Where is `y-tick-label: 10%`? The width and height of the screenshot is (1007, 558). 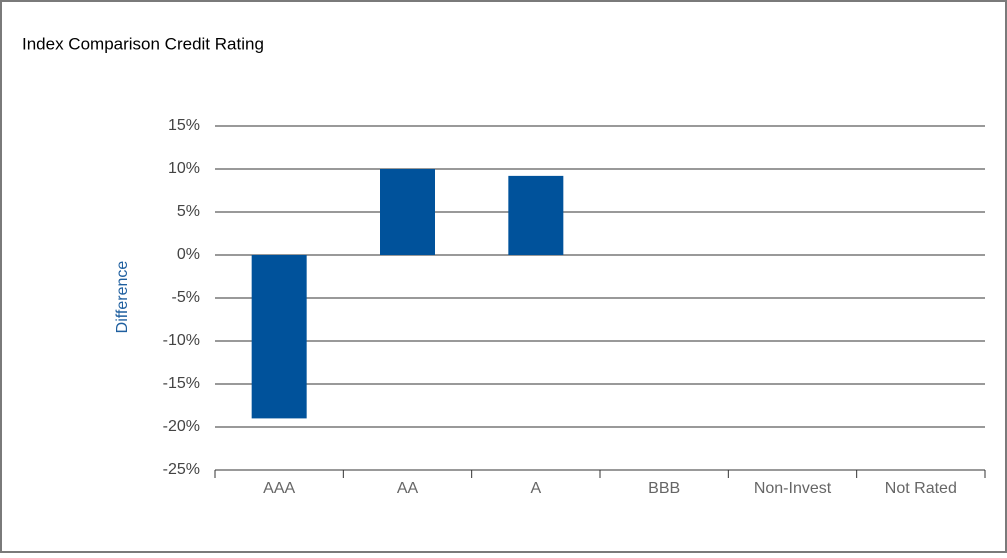
y-tick-label: 10% is located at coordinates (184, 168).